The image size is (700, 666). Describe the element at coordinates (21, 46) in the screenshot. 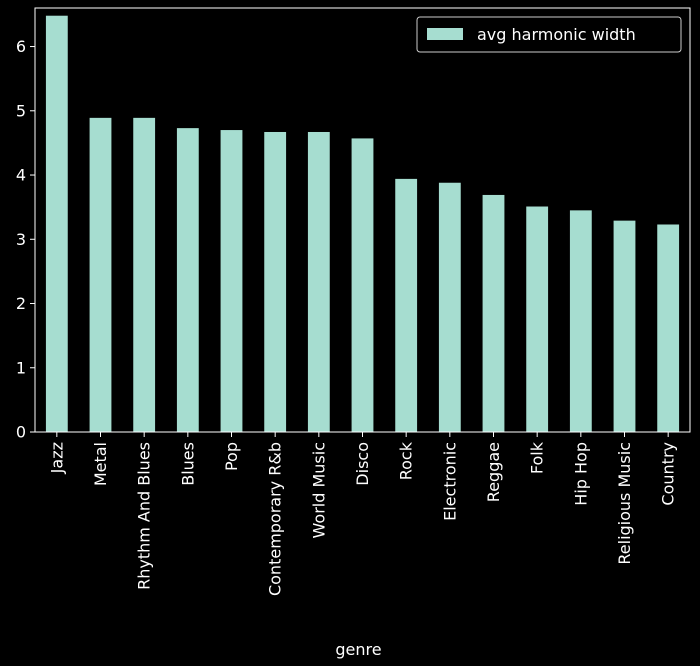

I see `y-tick-label: 6` at that location.